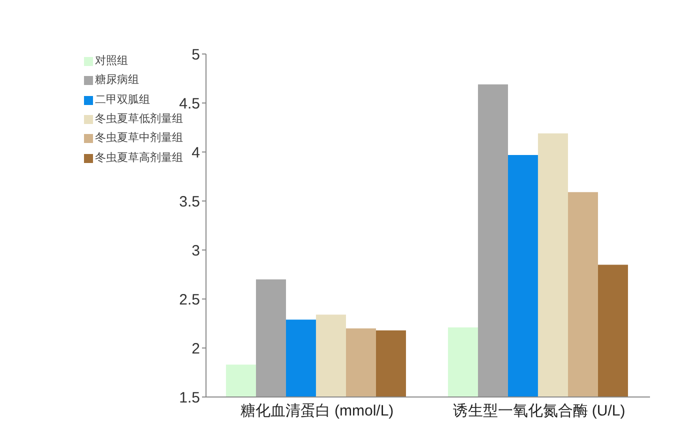 This screenshot has width=680, height=445. I want to click on legend-label: 二甲双胍组, so click(122, 100).